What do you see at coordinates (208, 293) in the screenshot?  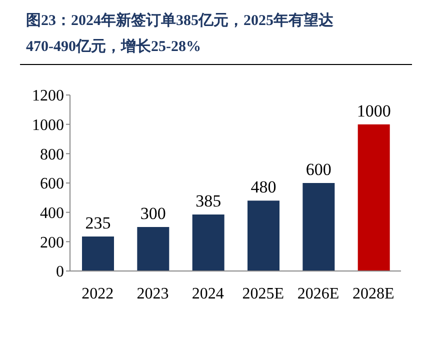 I see `x-tick-label: 2024` at bounding box center [208, 293].